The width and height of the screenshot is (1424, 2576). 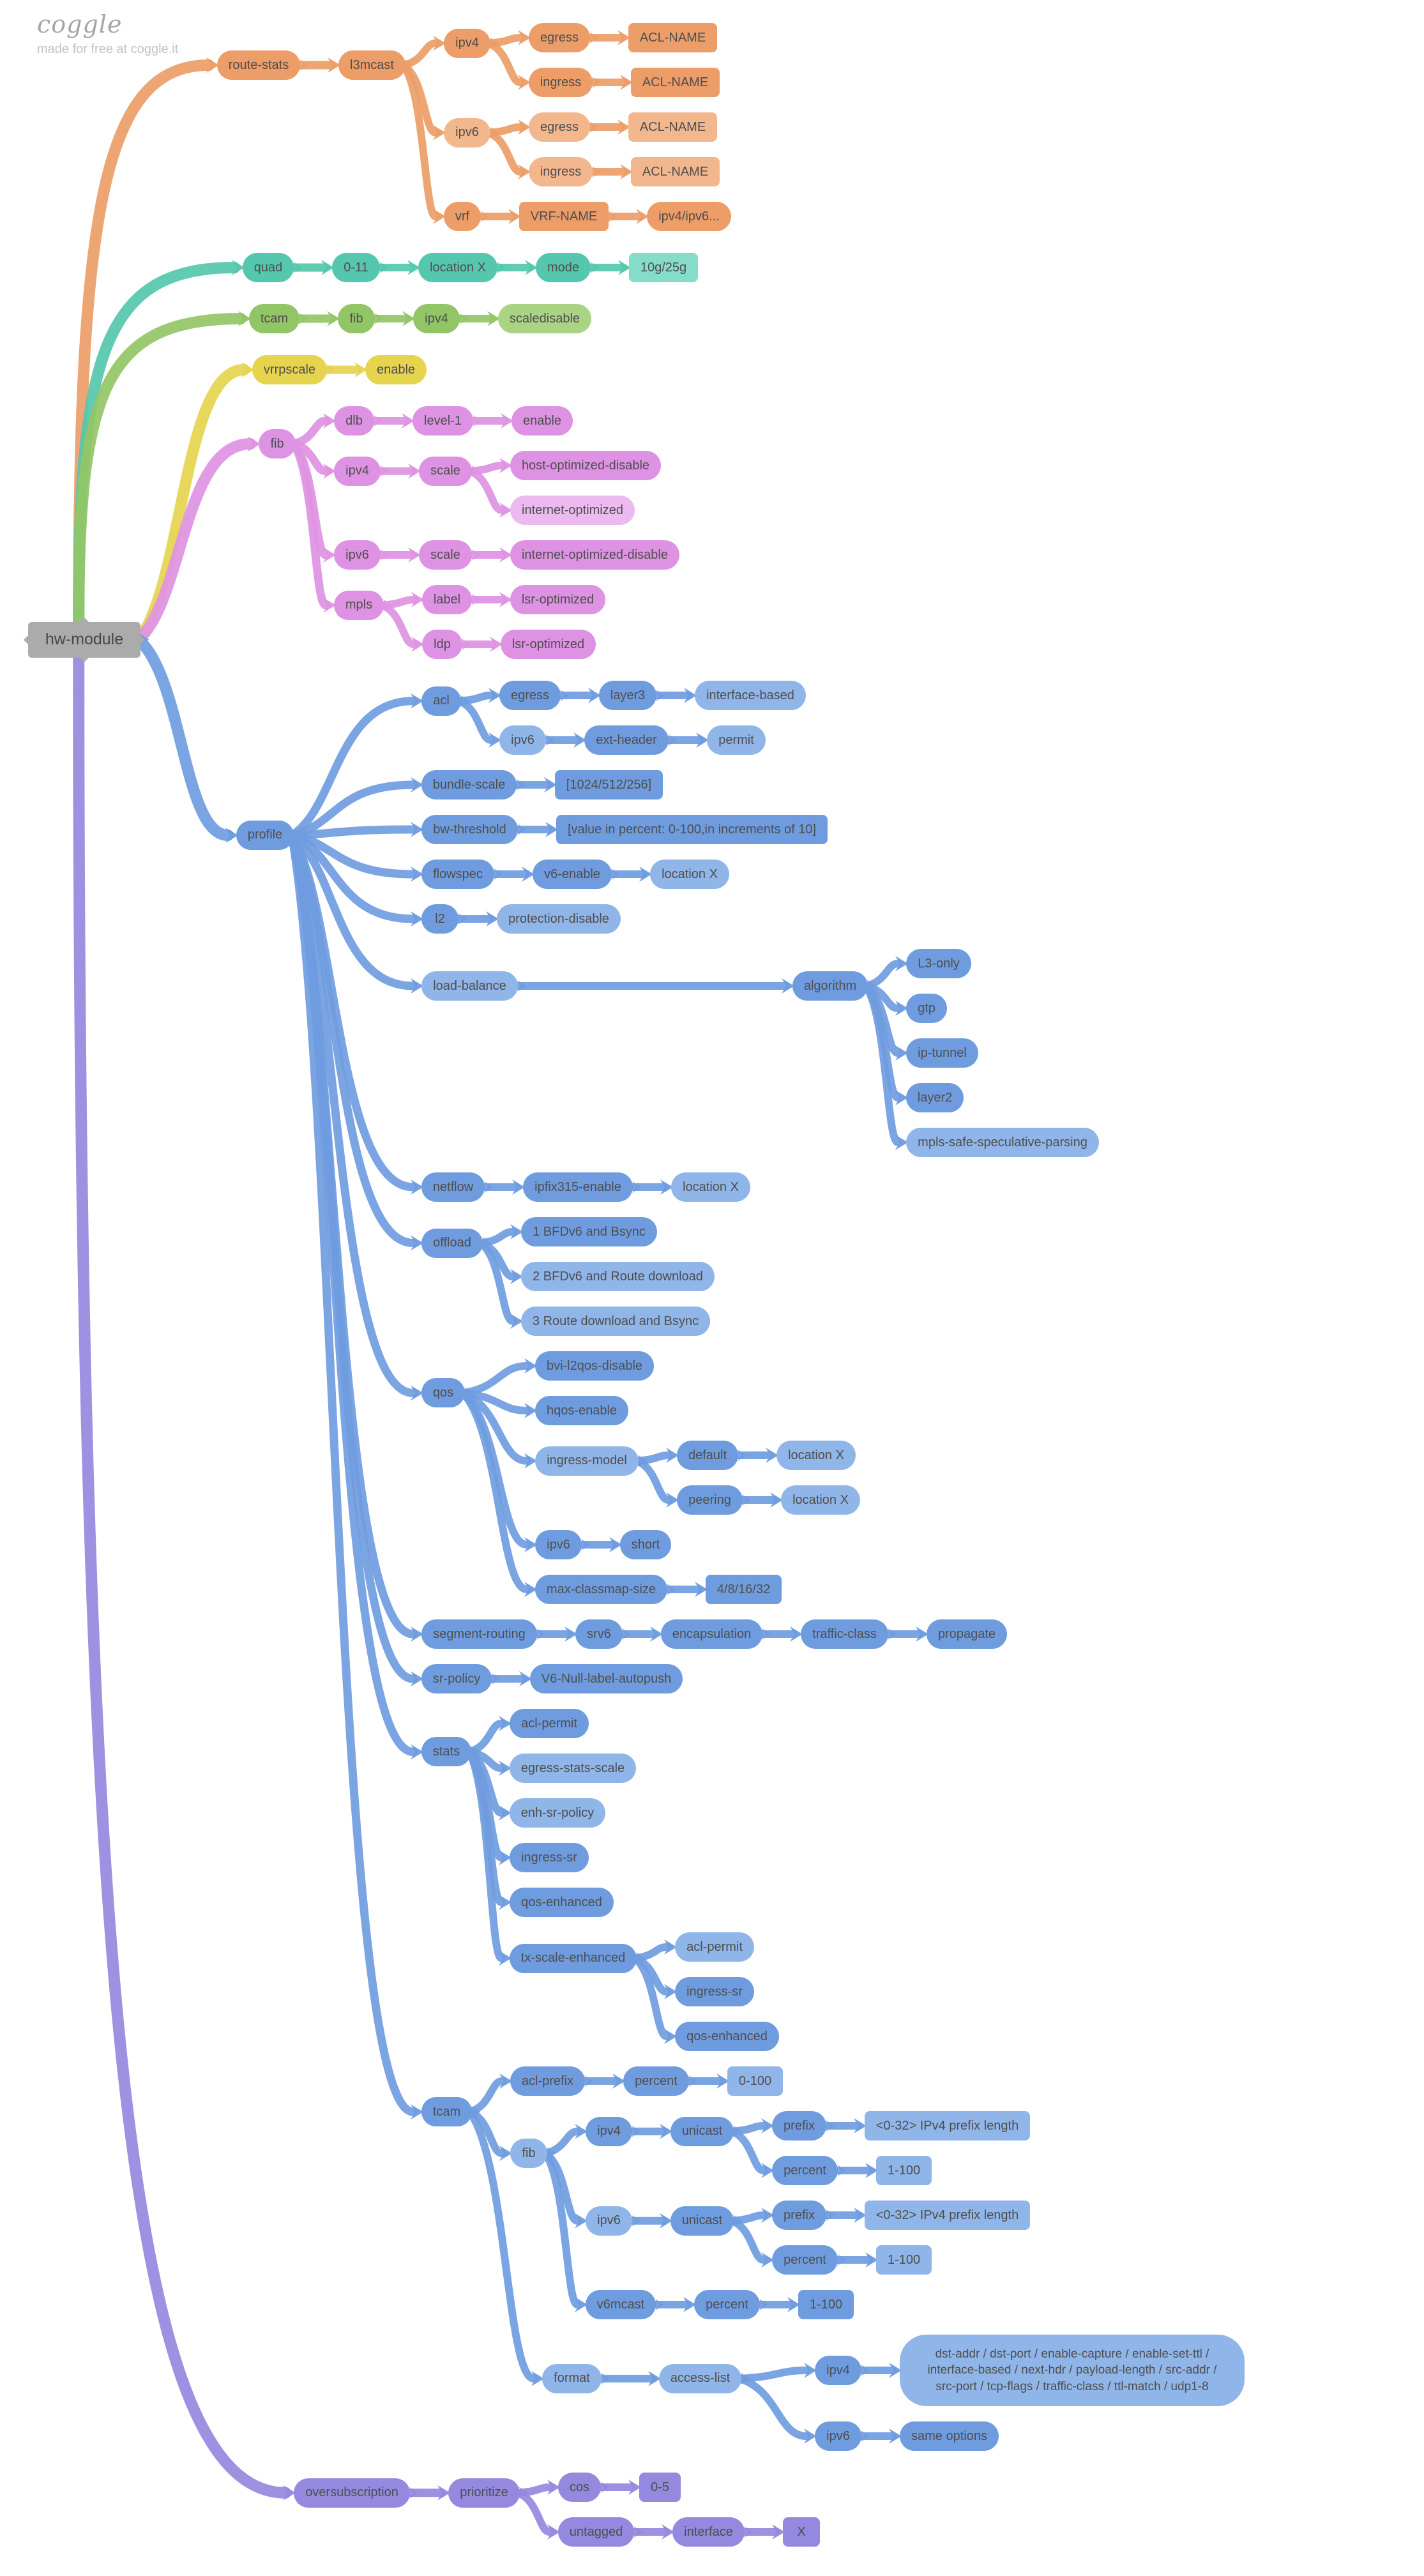 What do you see at coordinates (594, 1366) in the screenshot?
I see `node-bvi-l2qos-disable: bvi-l2qos-disable` at bounding box center [594, 1366].